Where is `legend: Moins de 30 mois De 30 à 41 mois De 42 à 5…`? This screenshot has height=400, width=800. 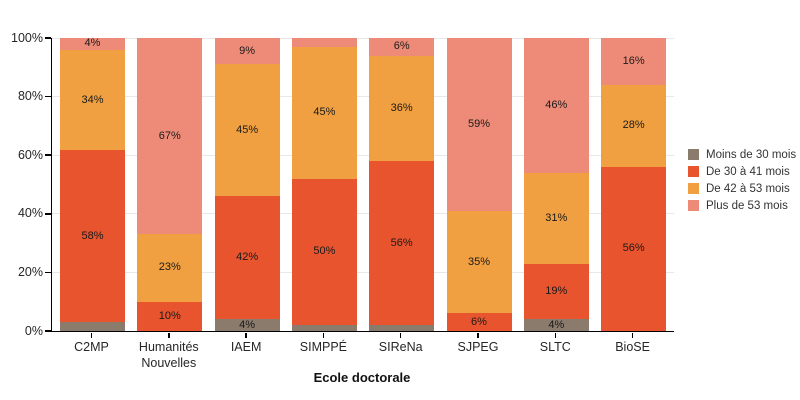
legend: Moins de 30 mois De 30 à 41 mois De 42 à 5… is located at coordinates (742, 180).